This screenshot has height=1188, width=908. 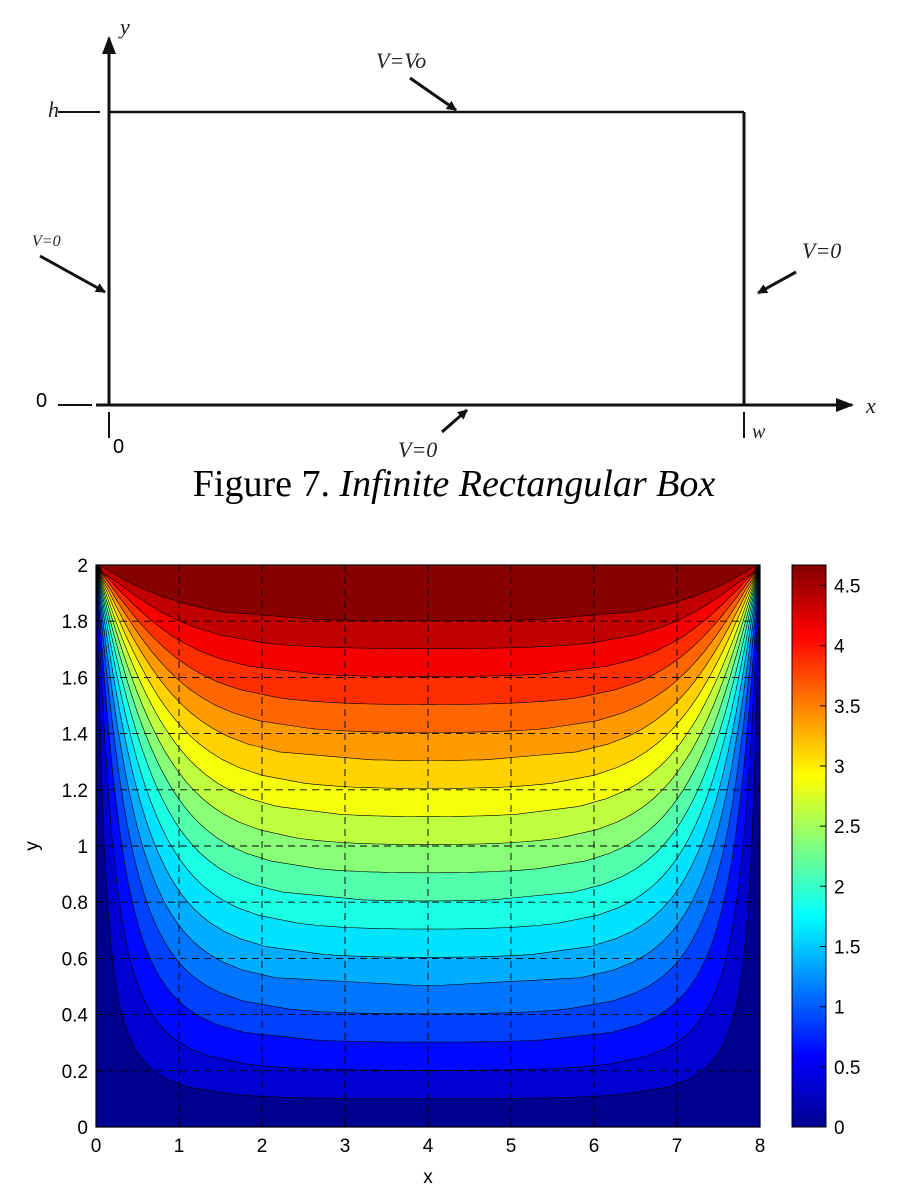 What do you see at coordinates (82, 566) in the screenshot?
I see `y-tick-label: 2` at bounding box center [82, 566].